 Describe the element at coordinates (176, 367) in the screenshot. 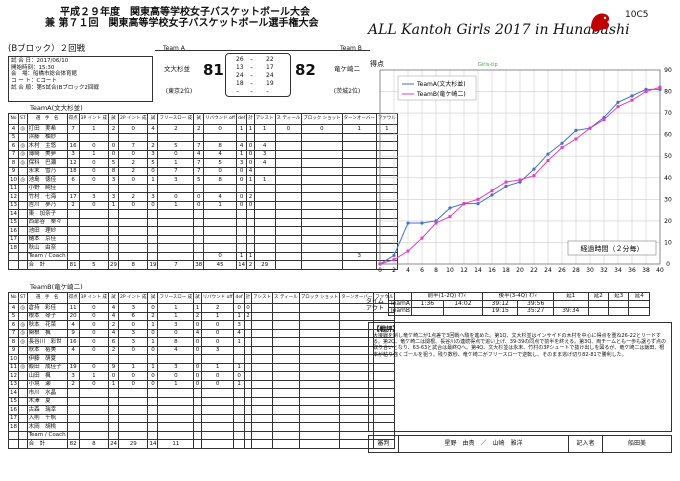

I see `team-b-cell: 3` at that location.